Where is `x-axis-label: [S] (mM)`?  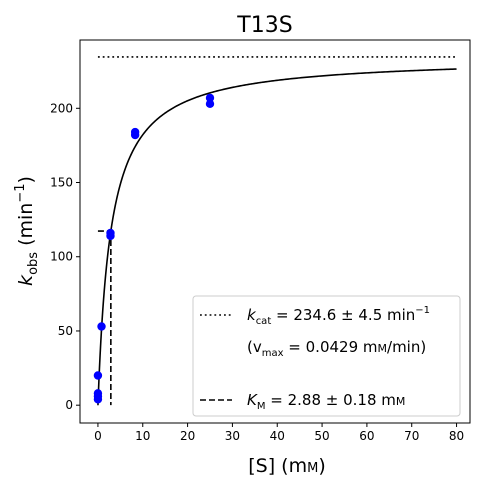
x-axis-label: [S] (mM) is located at coordinates (287, 466).